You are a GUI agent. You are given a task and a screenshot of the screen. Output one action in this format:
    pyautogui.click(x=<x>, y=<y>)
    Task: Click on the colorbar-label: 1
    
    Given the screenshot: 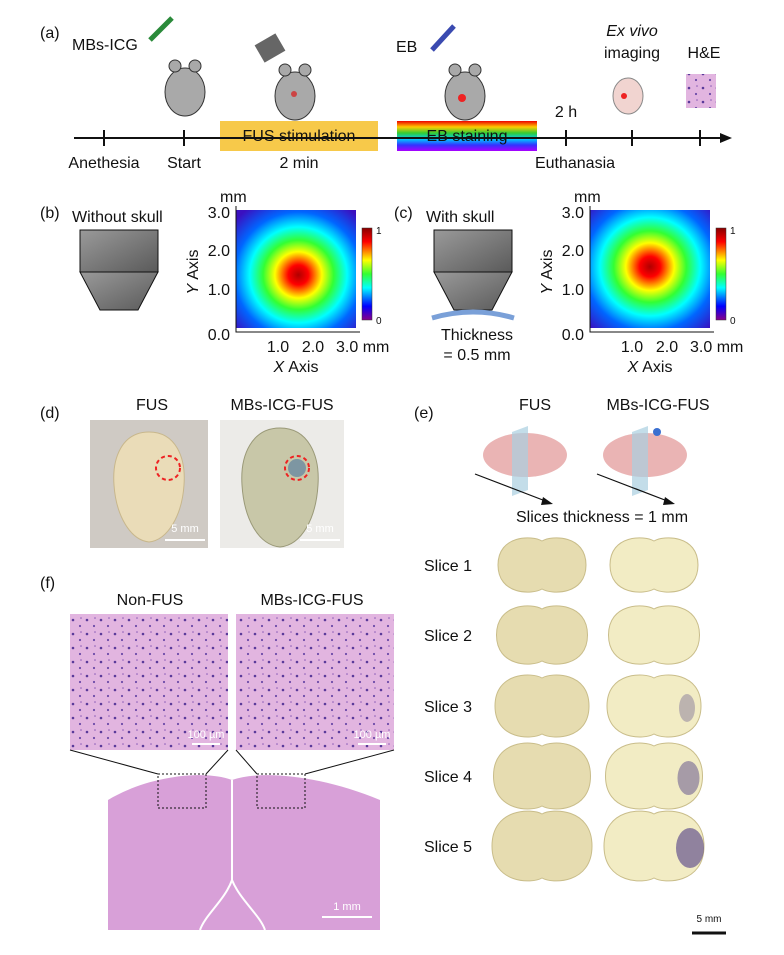 What is the action you would take?
    pyautogui.click(x=379, y=231)
    